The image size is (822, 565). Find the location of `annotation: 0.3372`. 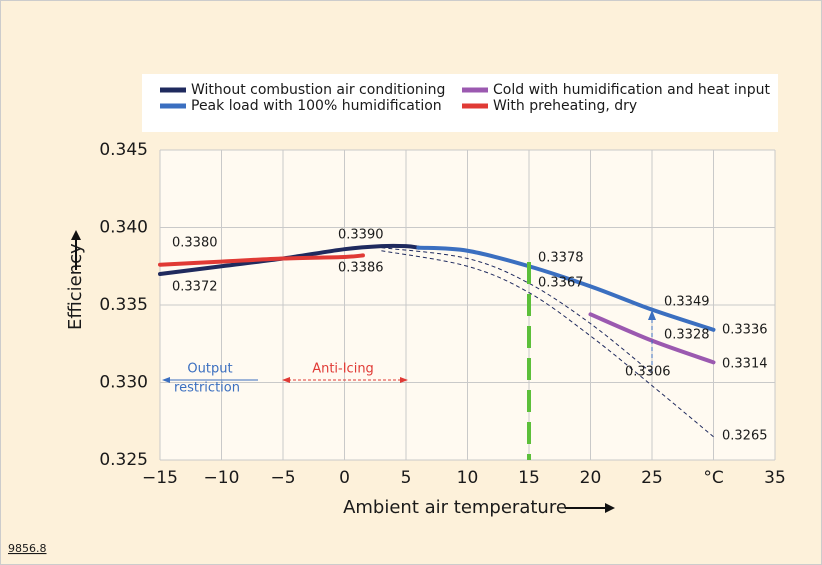

annotation: 0.3372 is located at coordinates (195, 287).